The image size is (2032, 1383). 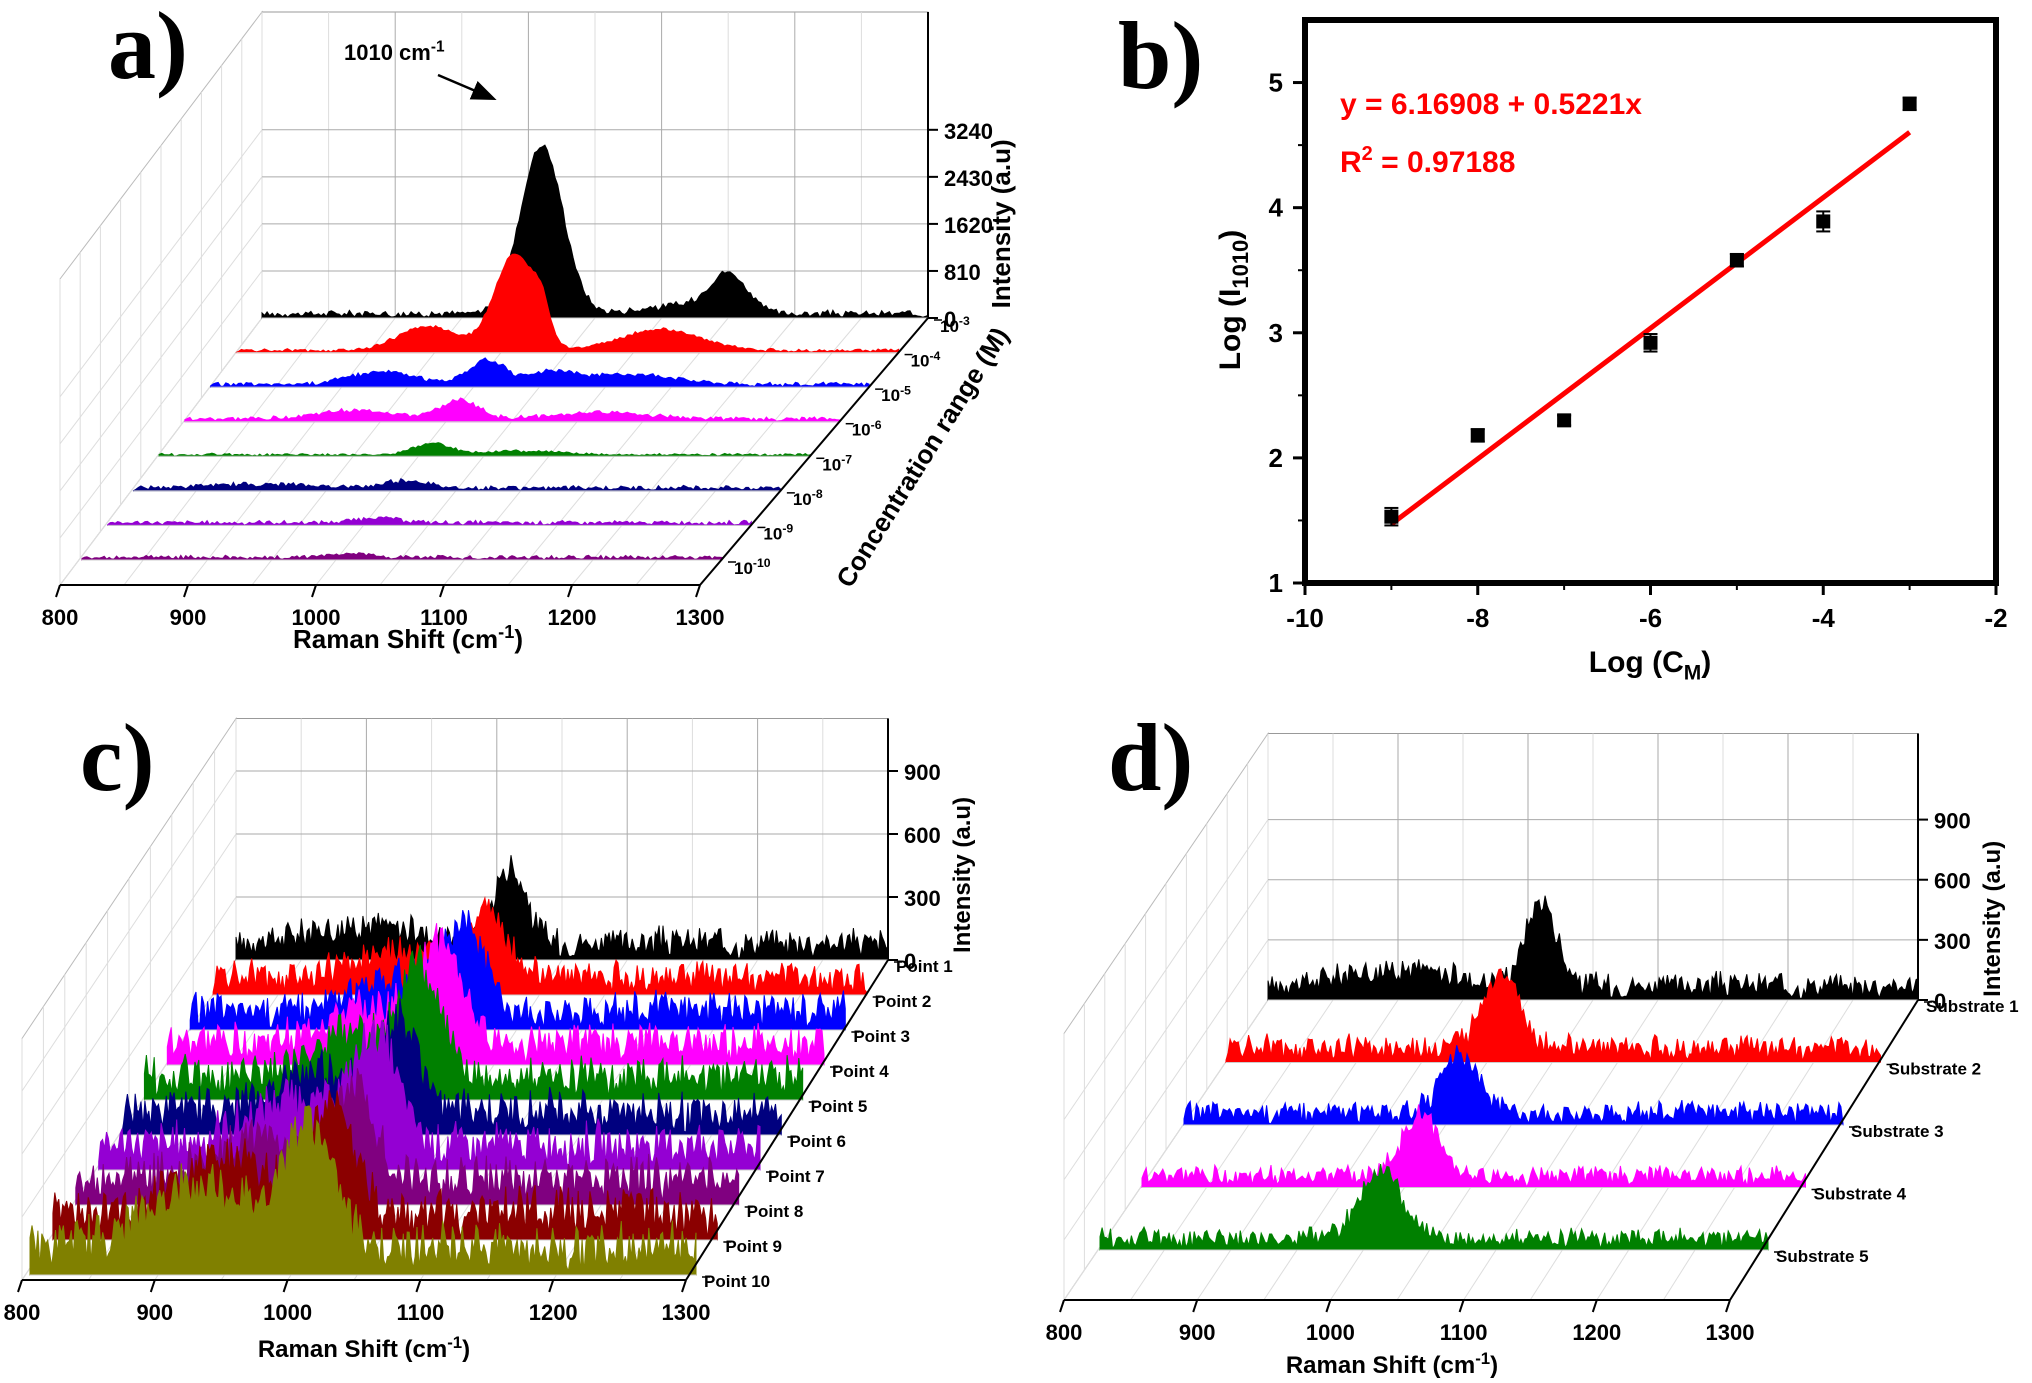 What do you see at coordinates (968, 178) in the screenshot?
I see `z-tick-label: 2430` at bounding box center [968, 178].